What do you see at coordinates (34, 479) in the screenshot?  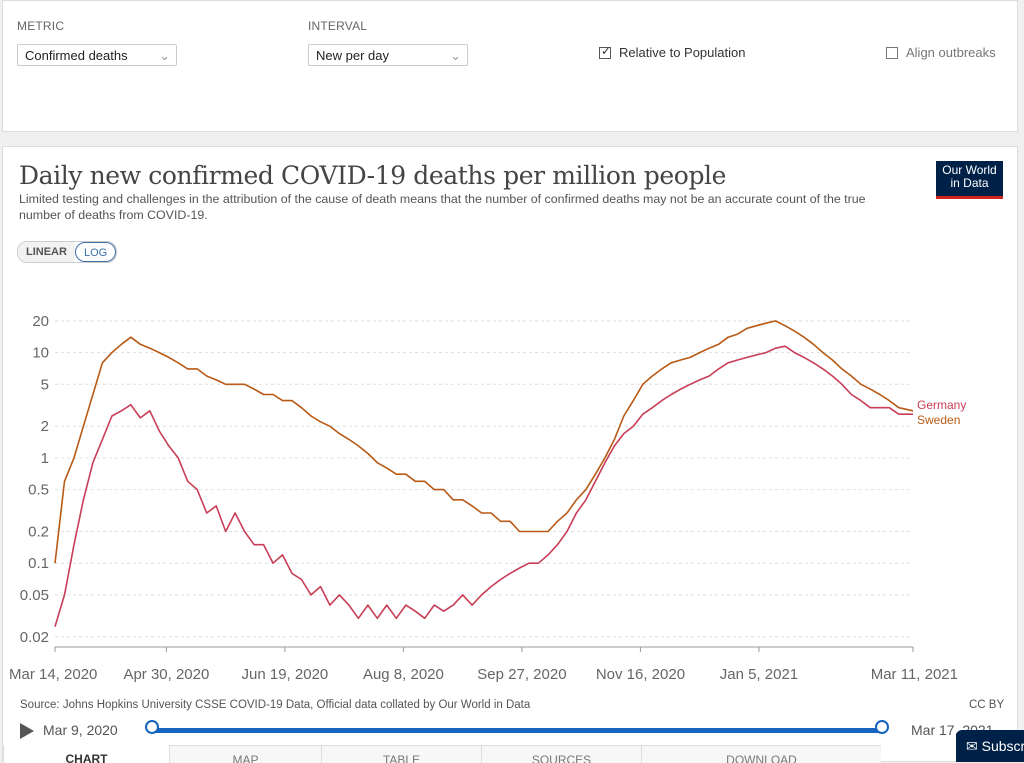 I see `y-axis: 0.02 0.05 0.1 0.2 0.5 1 2 5 10 20` at bounding box center [34, 479].